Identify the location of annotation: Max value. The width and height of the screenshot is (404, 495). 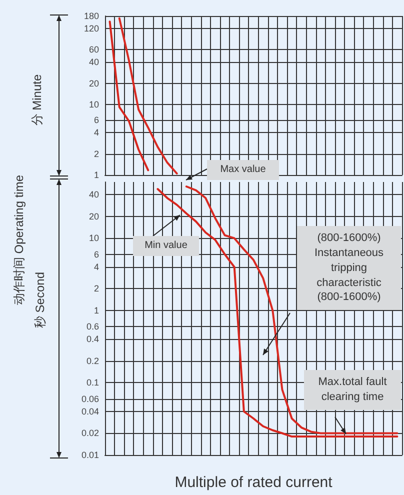
(243, 169).